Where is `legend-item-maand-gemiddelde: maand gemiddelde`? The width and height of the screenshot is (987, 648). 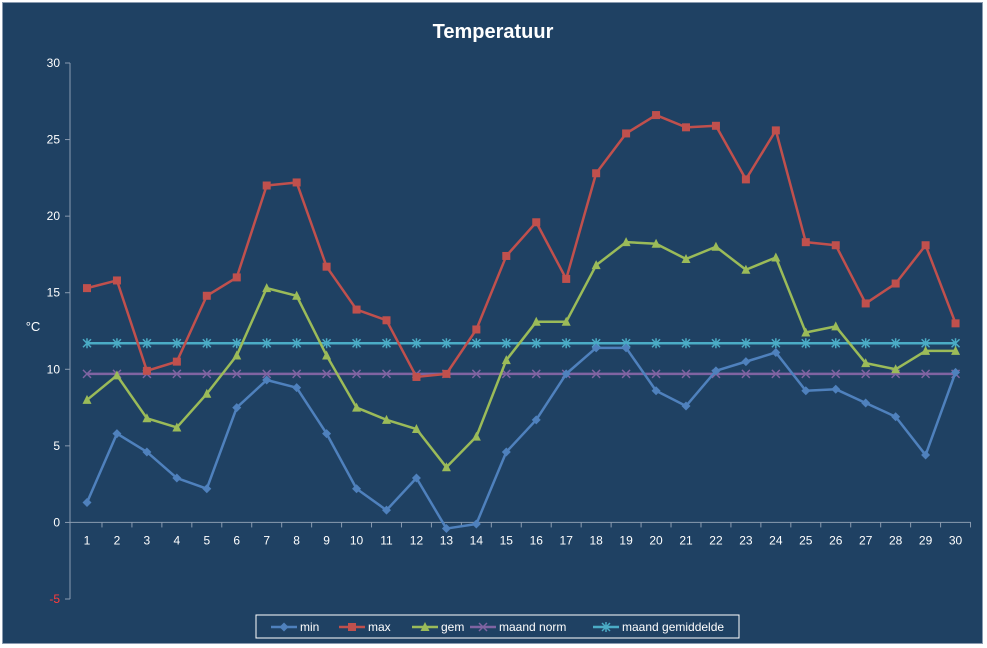
legend-item-maand-gemiddelde: maand gemiddelde is located at coordinates (658, 627).